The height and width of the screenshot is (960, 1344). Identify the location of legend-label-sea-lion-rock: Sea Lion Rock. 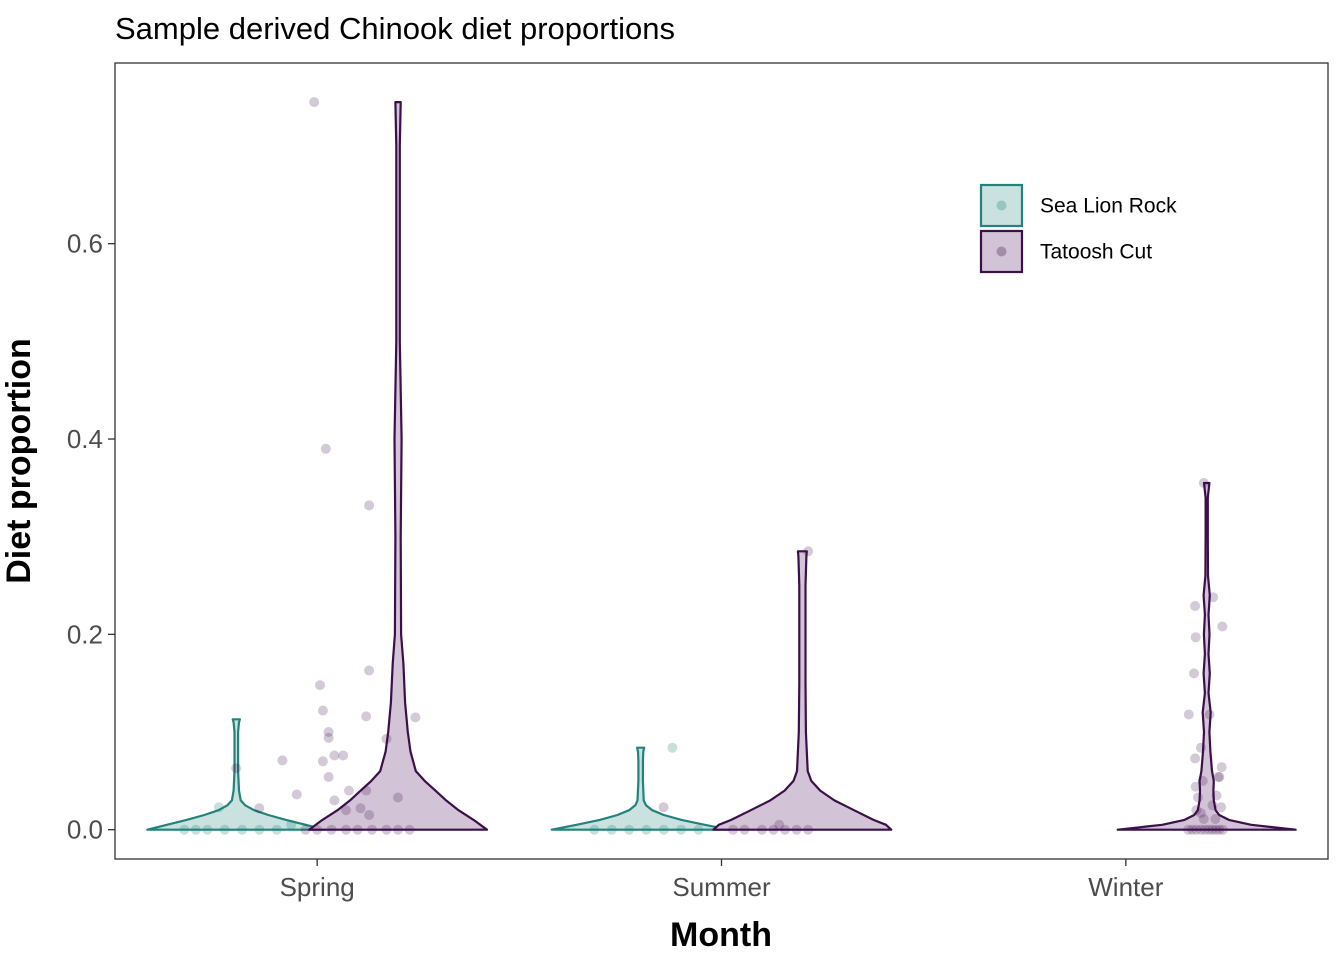
(1108, 206).